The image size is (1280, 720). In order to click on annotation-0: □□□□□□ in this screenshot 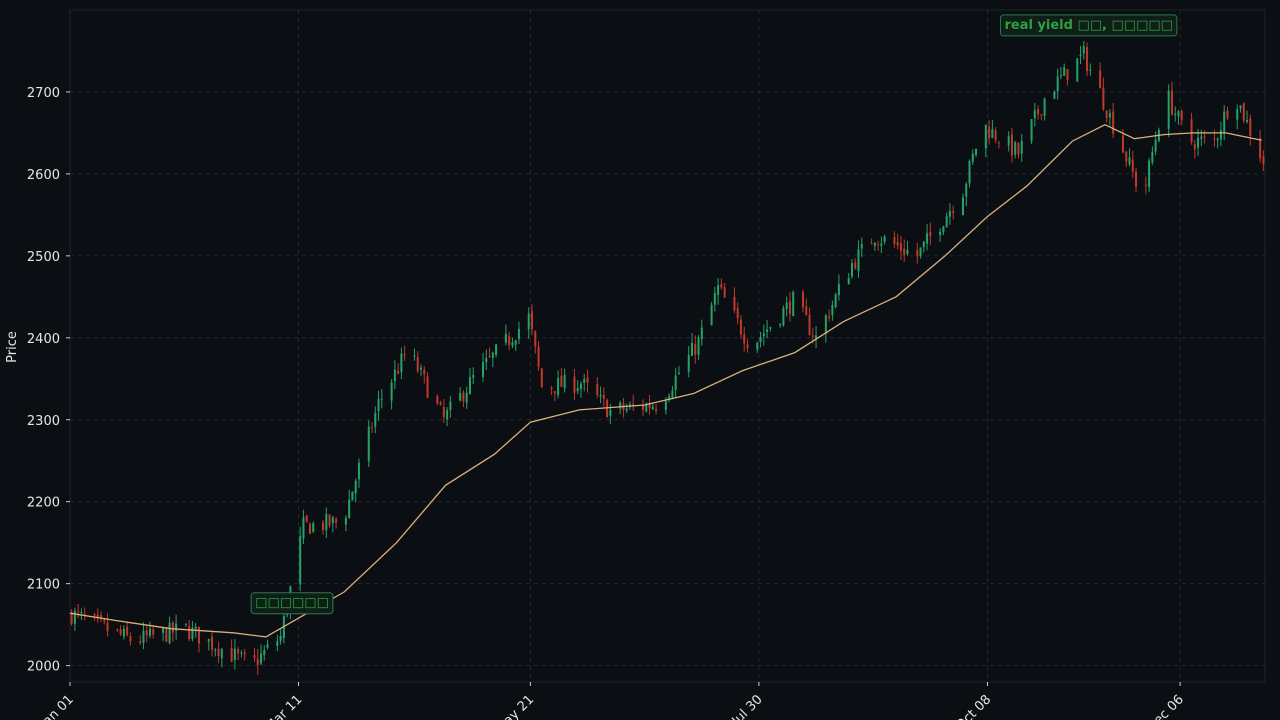, I will do `click(292, 603)`.